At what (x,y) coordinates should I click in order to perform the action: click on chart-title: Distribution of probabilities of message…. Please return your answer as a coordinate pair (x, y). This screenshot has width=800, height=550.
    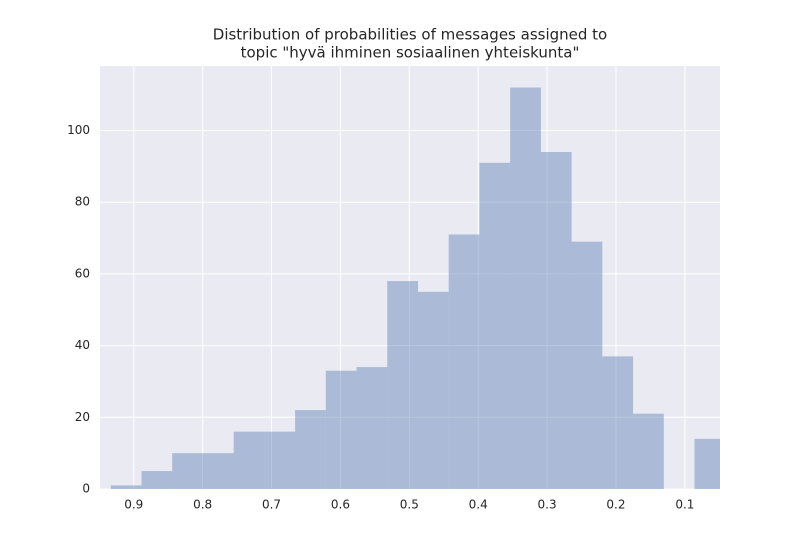
    Looking at the image, I should click on (410, 35).